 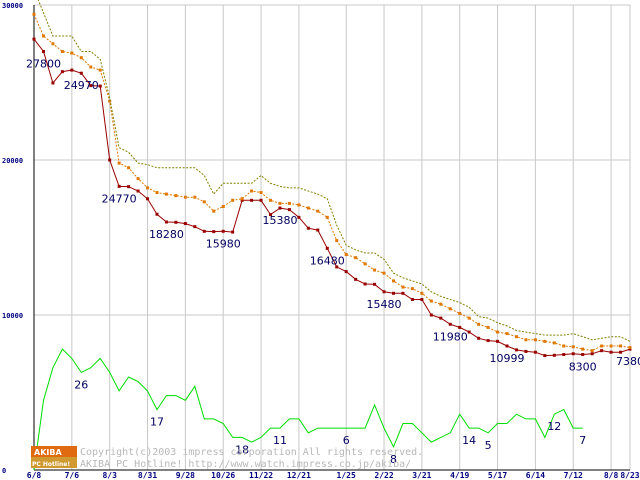 What do you see at coordinates (48, 452) in the screenshot?
I see `akiba-logo-text: AKIBA` at bounding box center [48, 452].